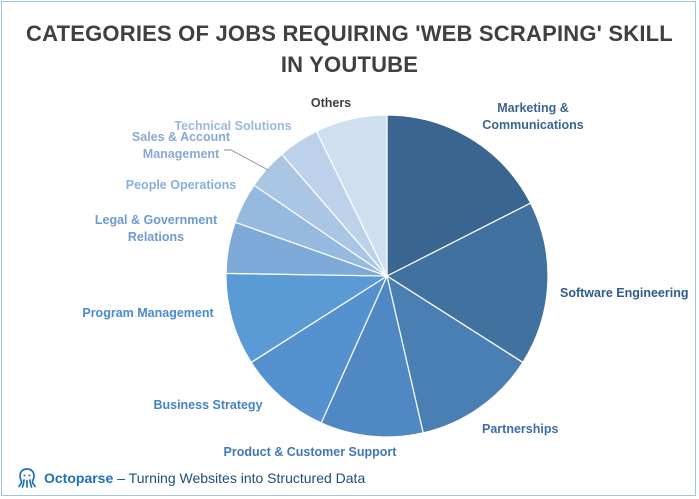  I want to click on footer-brand: Octoparse, so click(79, 478).